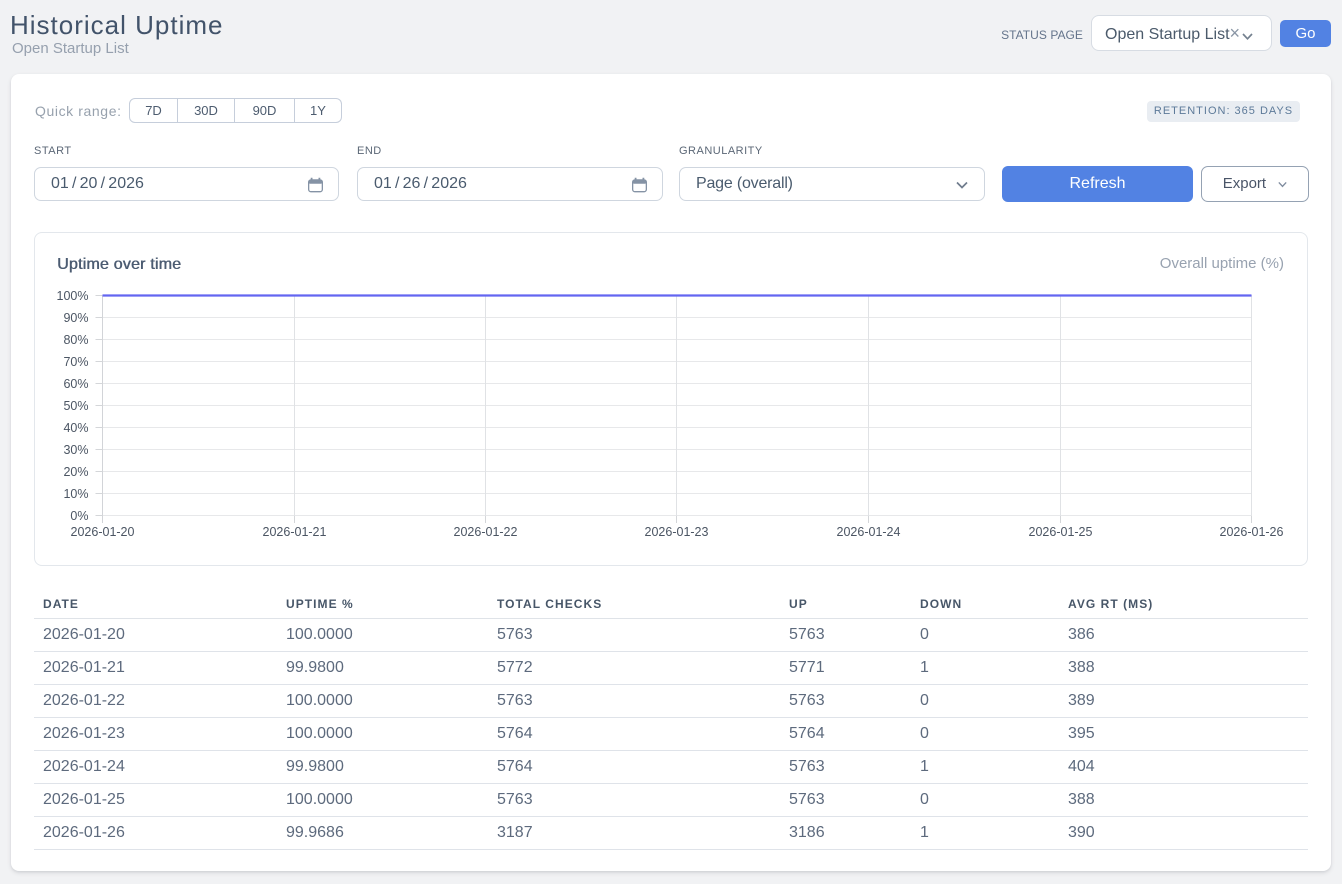  Describe the element at coordinates (1061, 532) in the screenshot. I see `svg-text: 2026-01-25` at that location.